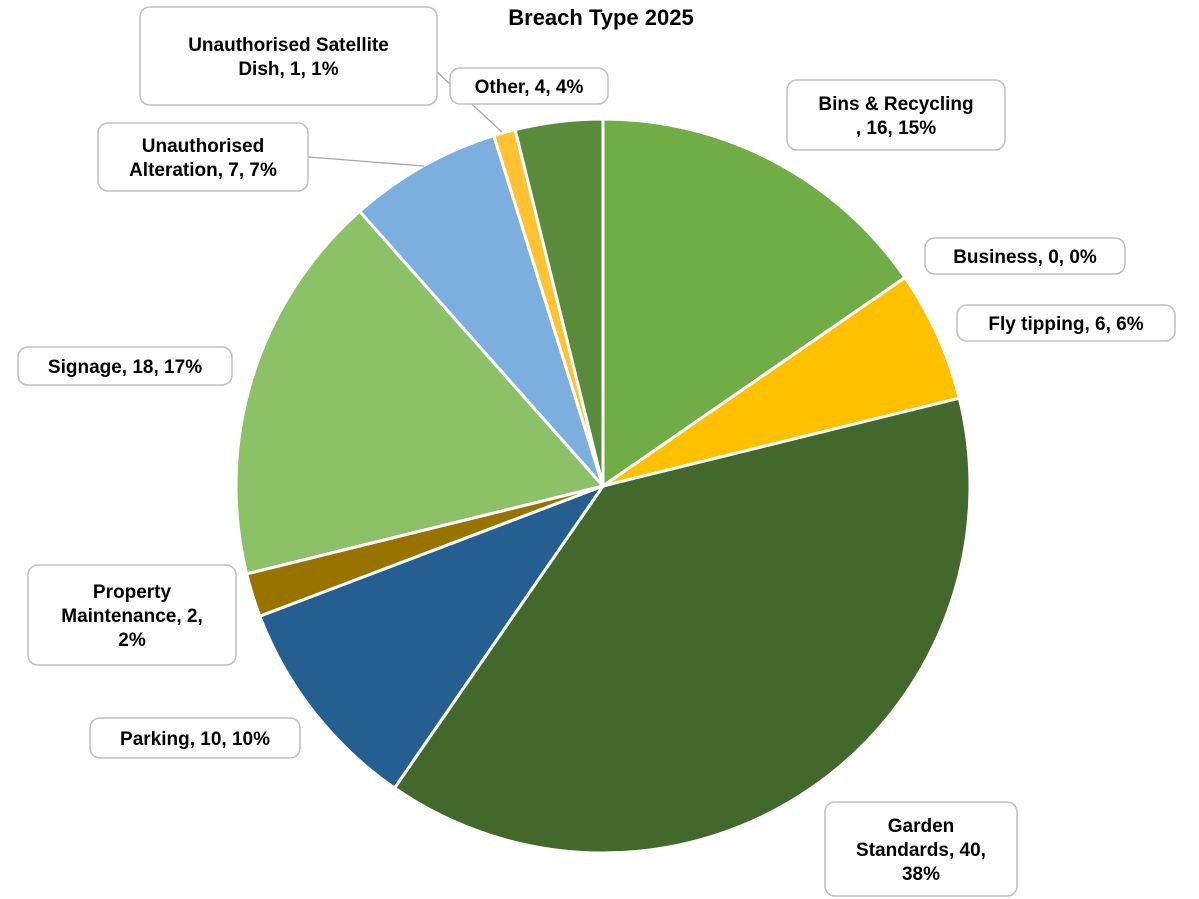 Image resolution: width=1199 pixels, height=899 pixels. I want to click on data-label-text: Property, so click(132, 592).